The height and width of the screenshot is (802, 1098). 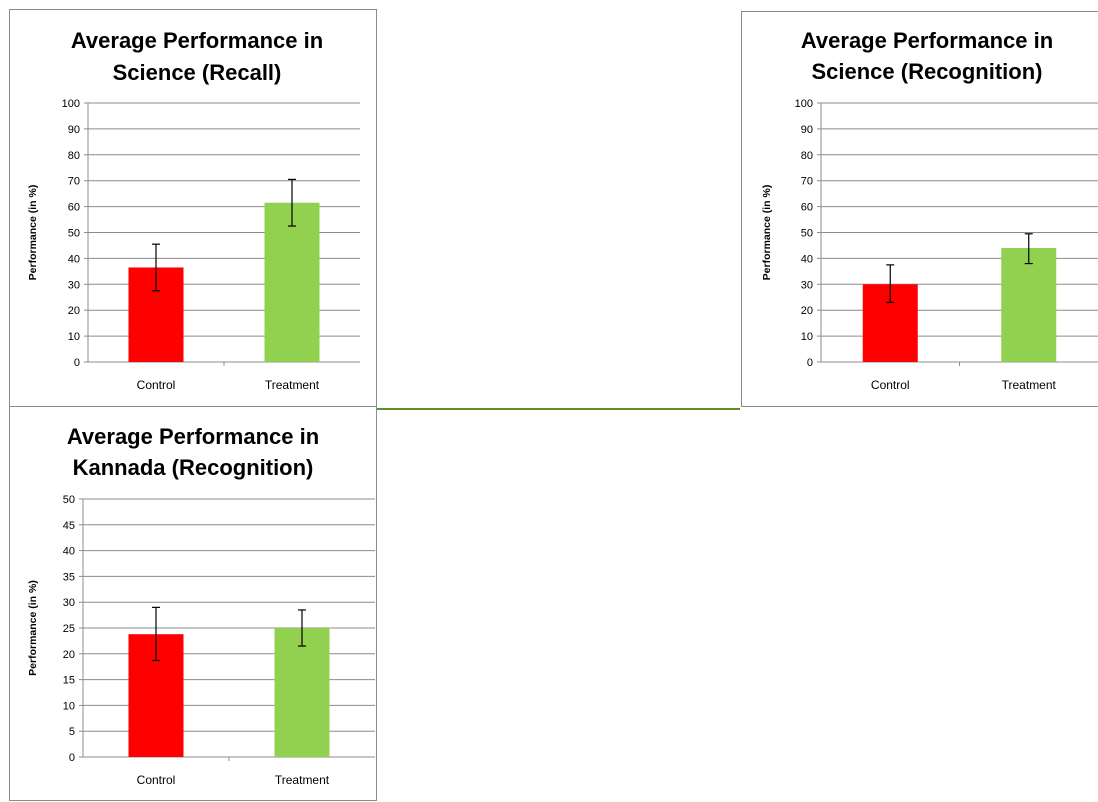 What do you see at coordinates (69, 577) in the screenshot?
I see `y-tick-label: 35` at bounding box center [69, 577].